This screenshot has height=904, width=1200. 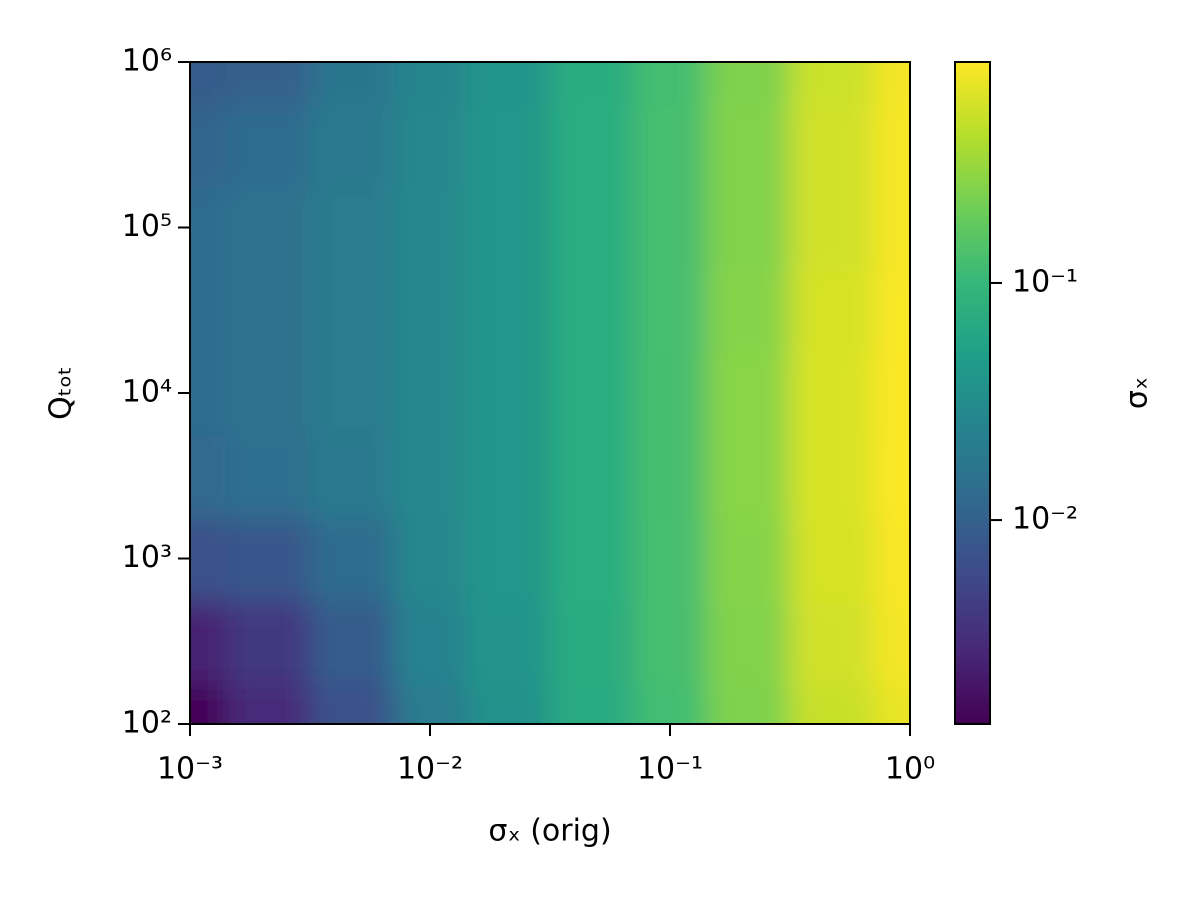 I want to click on colorbar-tick-label: 10⁻¹, so click(x=1045, y=281).